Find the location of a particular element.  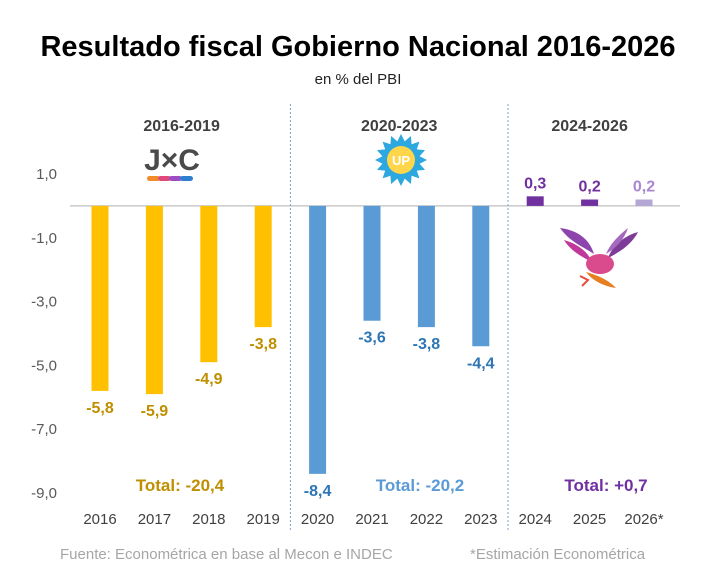

x-tick-label: 2017 is located at coordinates (154, 519).